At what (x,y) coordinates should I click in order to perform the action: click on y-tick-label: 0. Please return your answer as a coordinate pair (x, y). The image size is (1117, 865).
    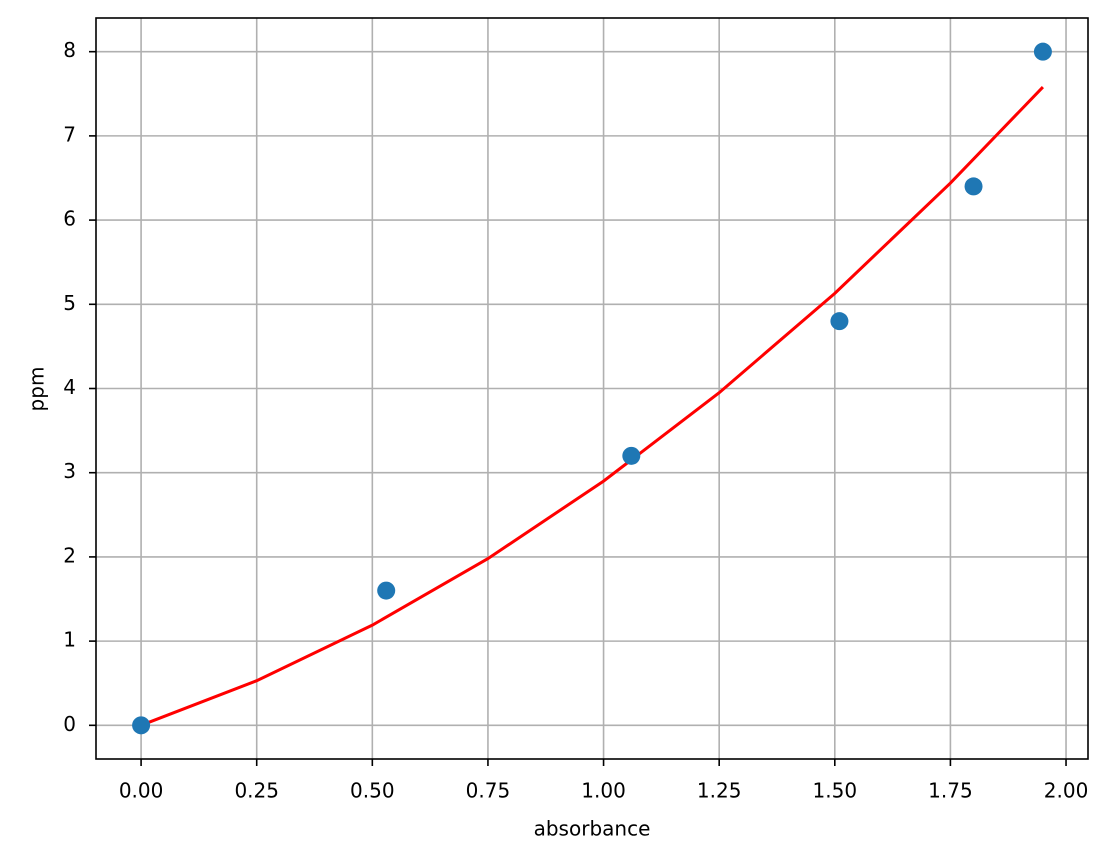
    Looking at the image, I should click on (69, 724).